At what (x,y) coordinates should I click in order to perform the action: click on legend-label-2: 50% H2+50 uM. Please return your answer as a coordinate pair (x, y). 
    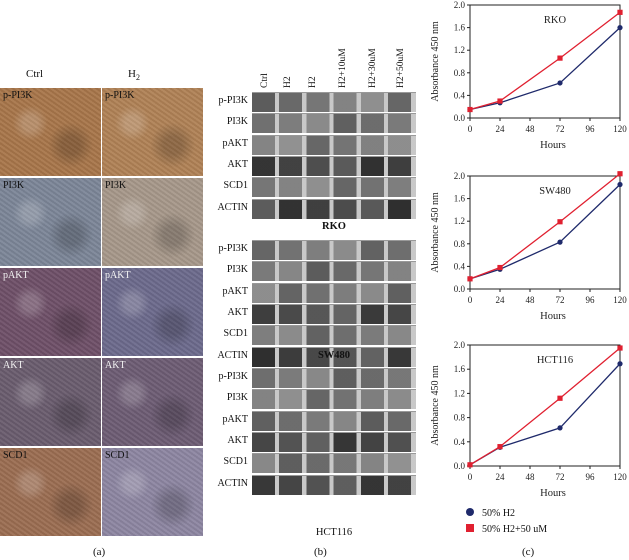
    Looking at the image, I should click on (515, 529).